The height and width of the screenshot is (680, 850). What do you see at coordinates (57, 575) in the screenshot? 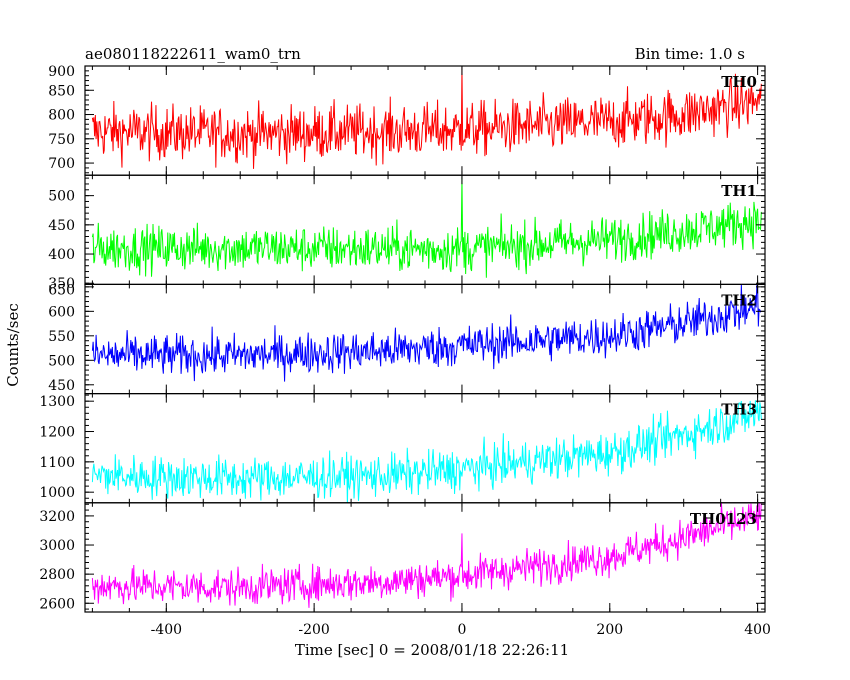
I see `y-tick-label: 2800` at bounding box center [57, 575].